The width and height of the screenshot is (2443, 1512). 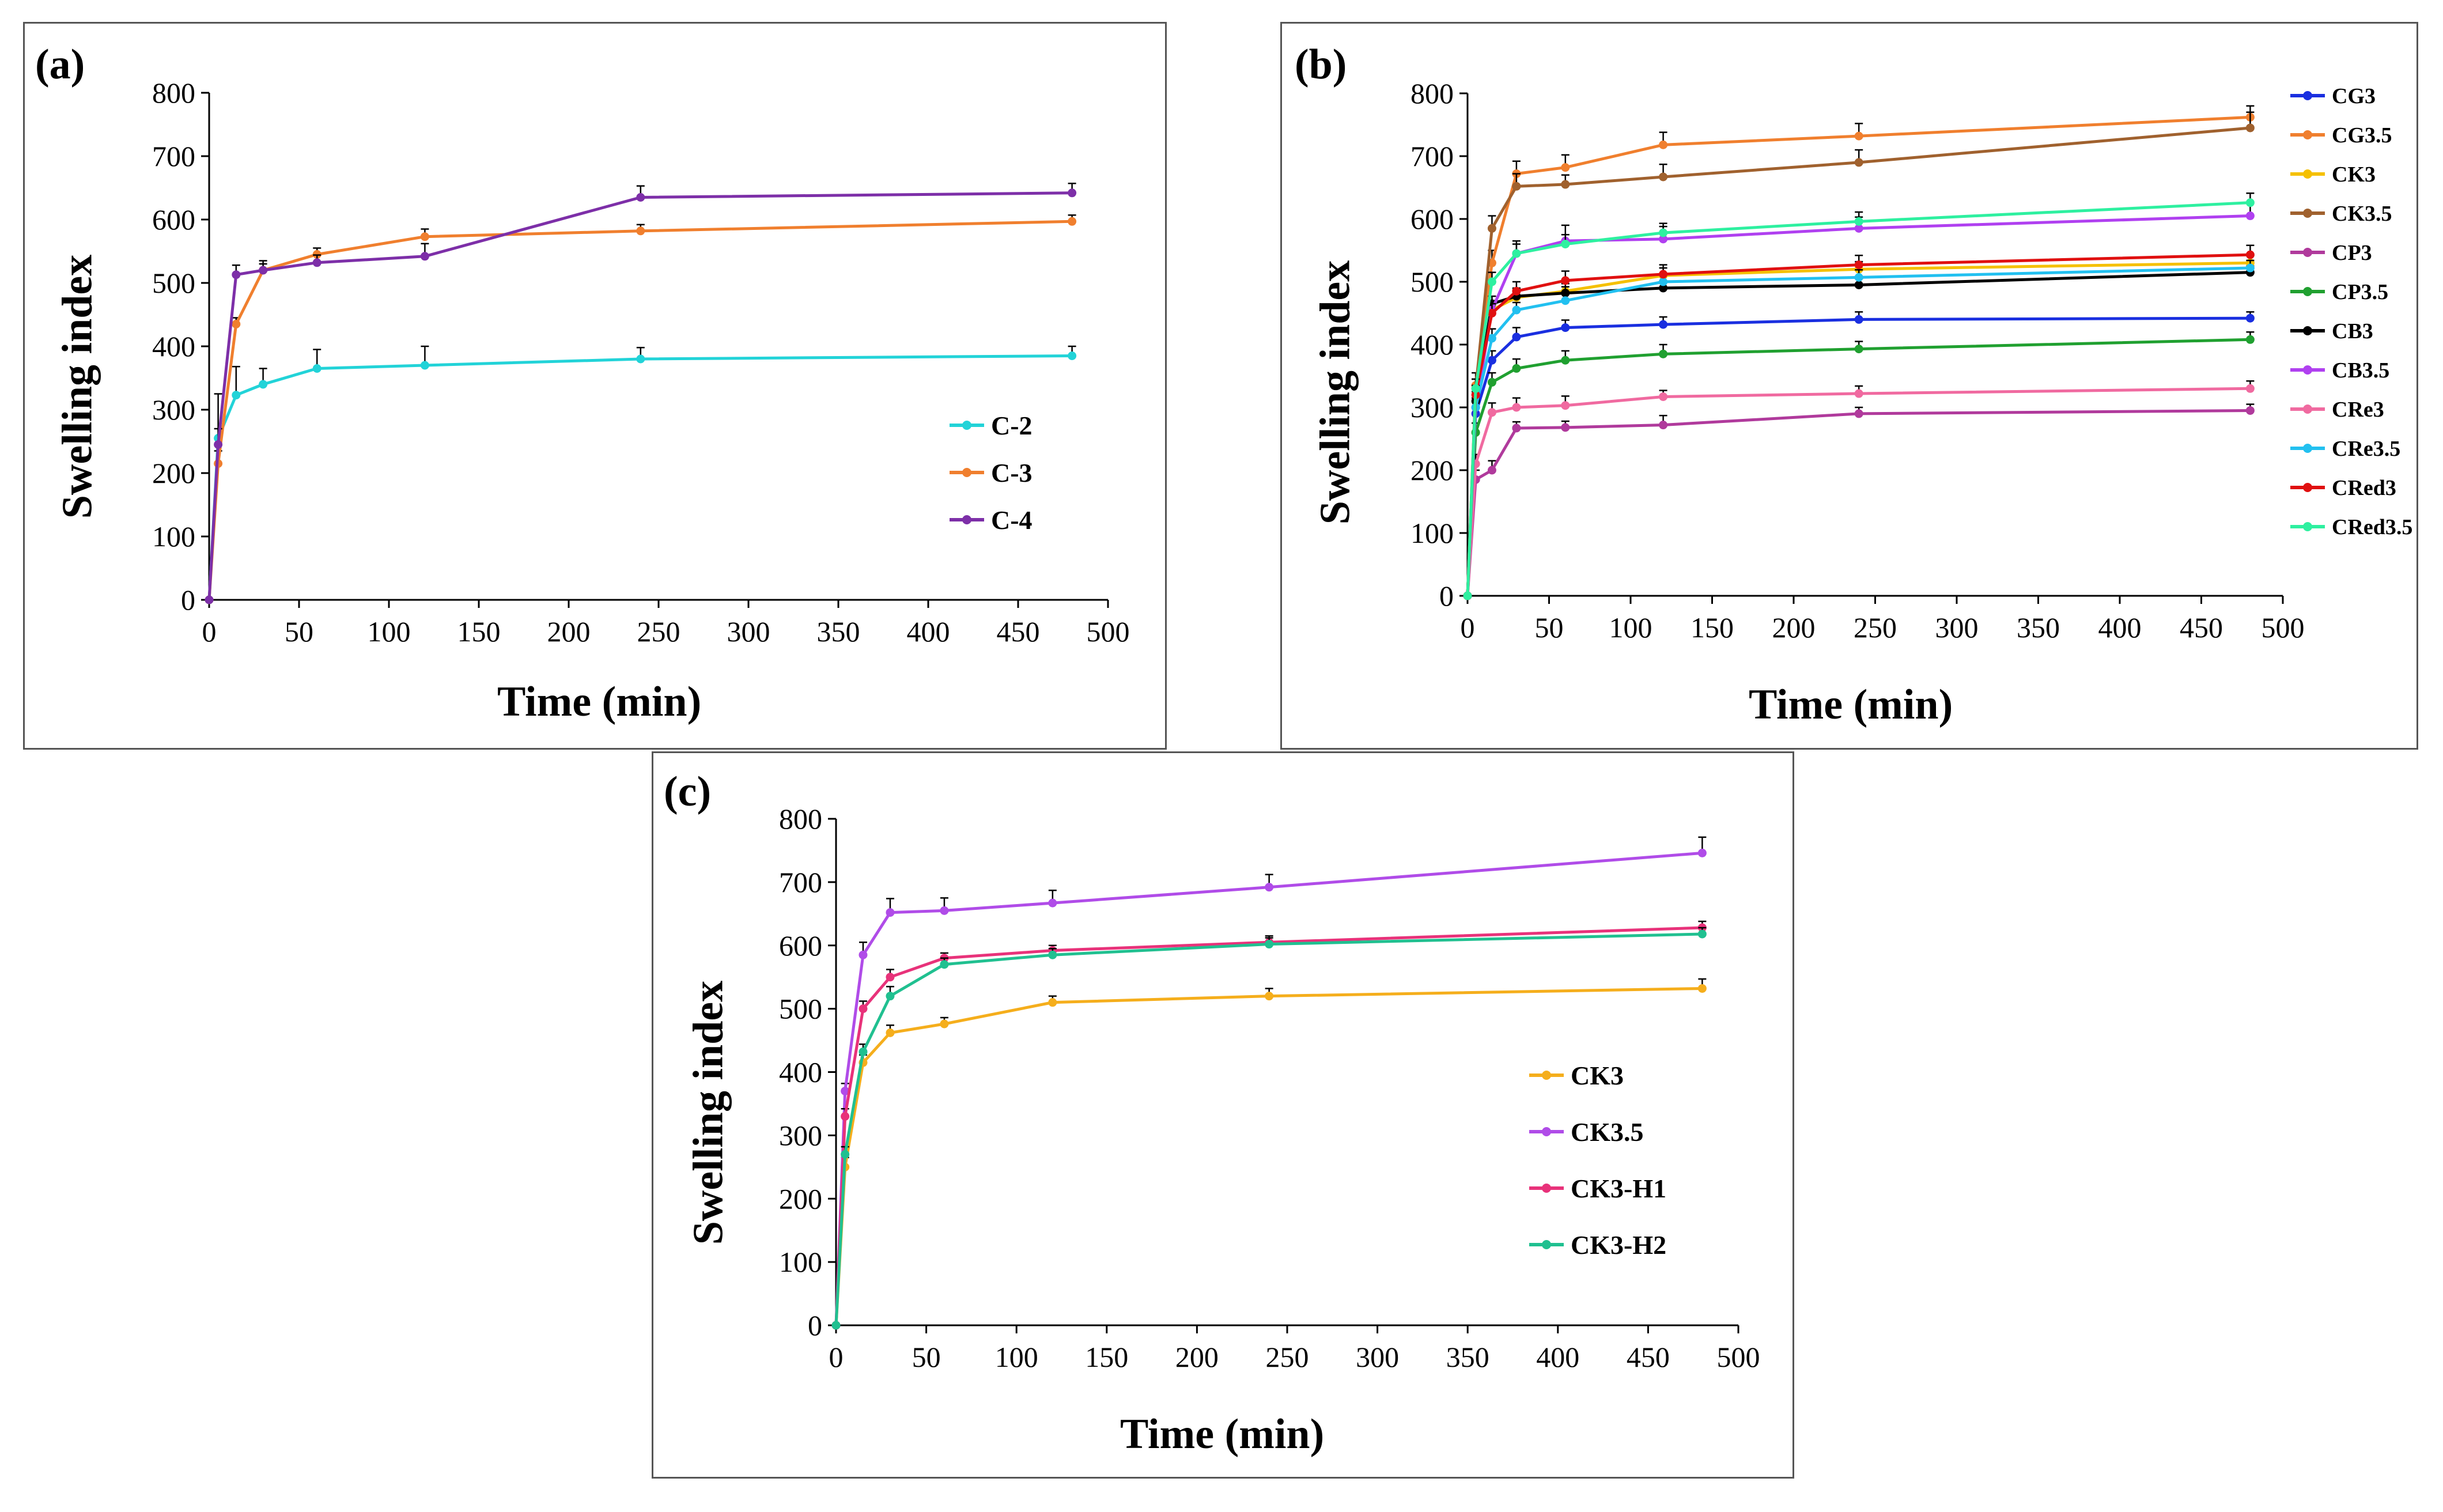 What do you see at coordinates (801, 945) in the screenshot?
I see `y-tick-label: 600` at bounding box center [801, 945].